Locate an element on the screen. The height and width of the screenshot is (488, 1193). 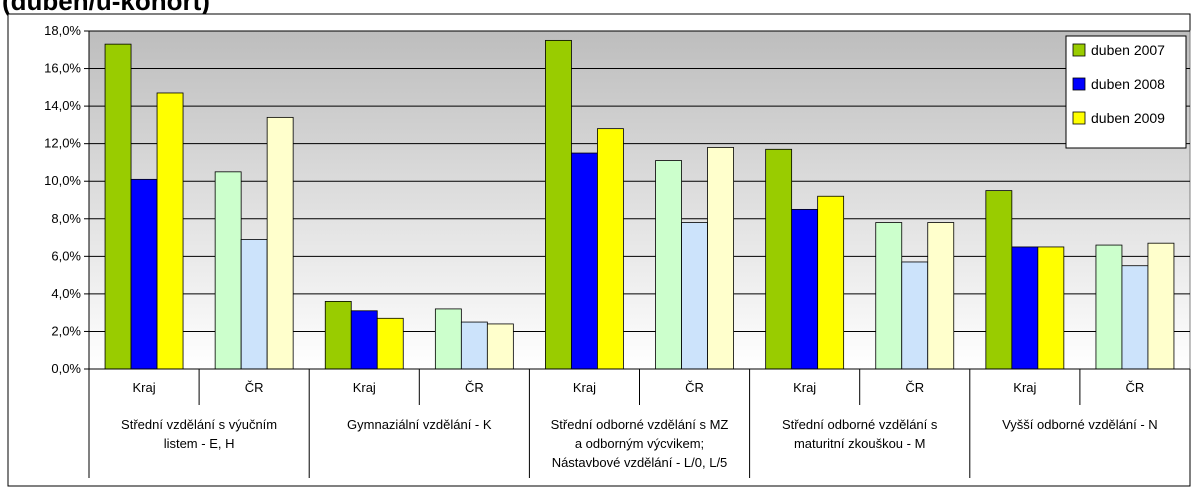
group-label: listem - E, H is located at coordinates (199, 443).